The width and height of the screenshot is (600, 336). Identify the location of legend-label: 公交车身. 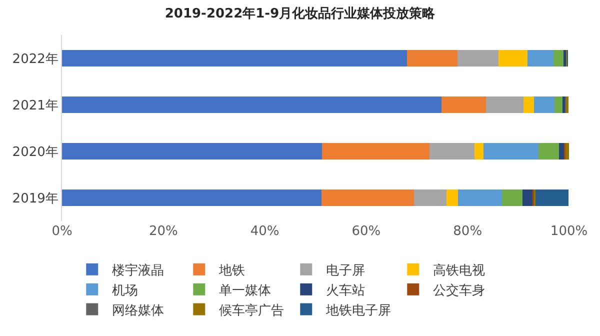
(459, 290).